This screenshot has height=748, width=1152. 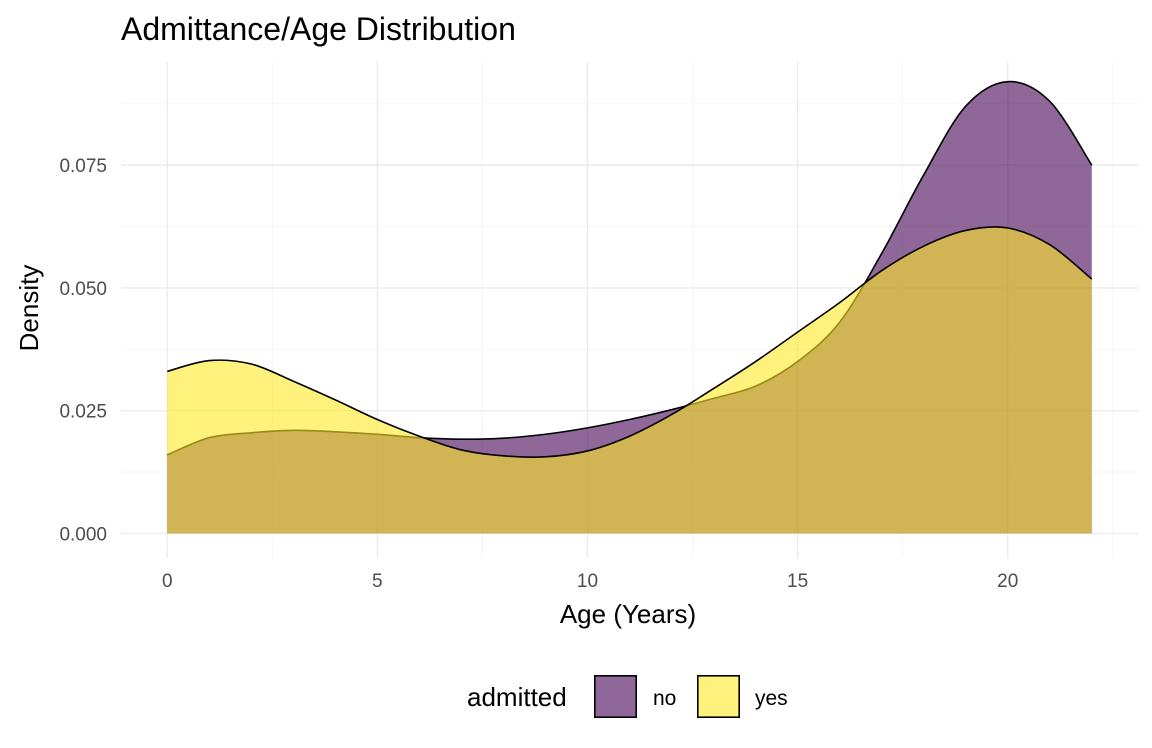 What do you see at coordinates (83, 166) in the screenshot?
I see `y-tick-label: 0.075` at bounding box center [83, 166].